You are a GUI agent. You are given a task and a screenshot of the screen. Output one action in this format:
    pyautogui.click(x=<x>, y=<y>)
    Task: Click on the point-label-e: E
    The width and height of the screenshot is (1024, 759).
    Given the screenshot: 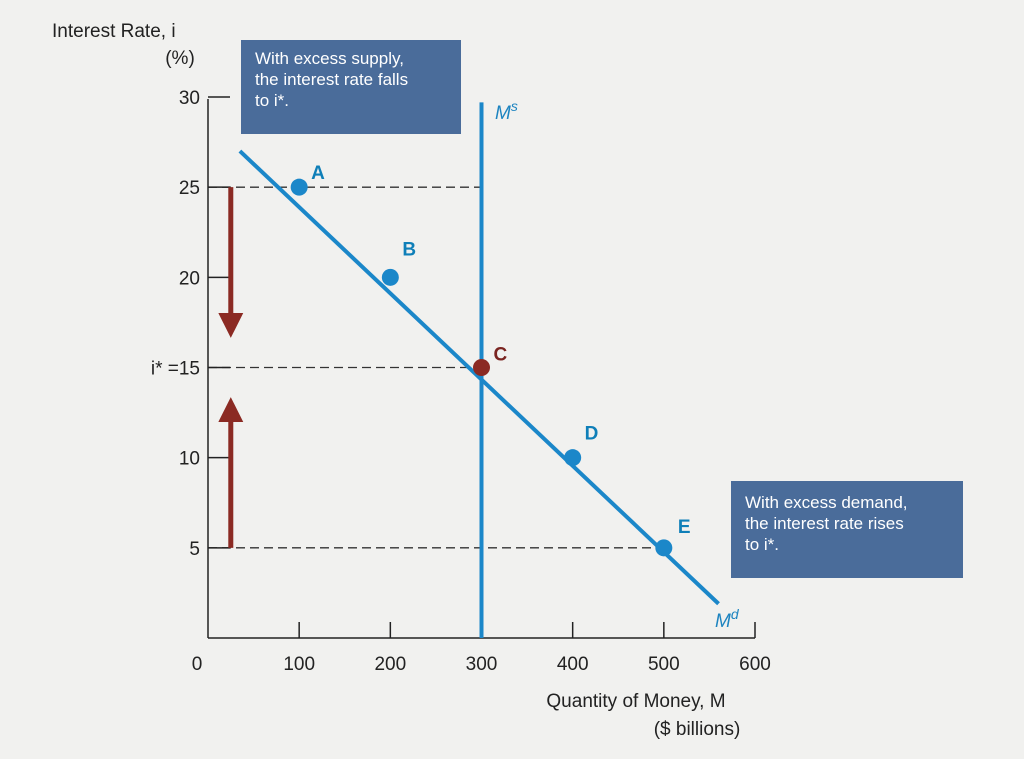 What is the action you would take?
    pyautogui.click(x=684, y=527)
    